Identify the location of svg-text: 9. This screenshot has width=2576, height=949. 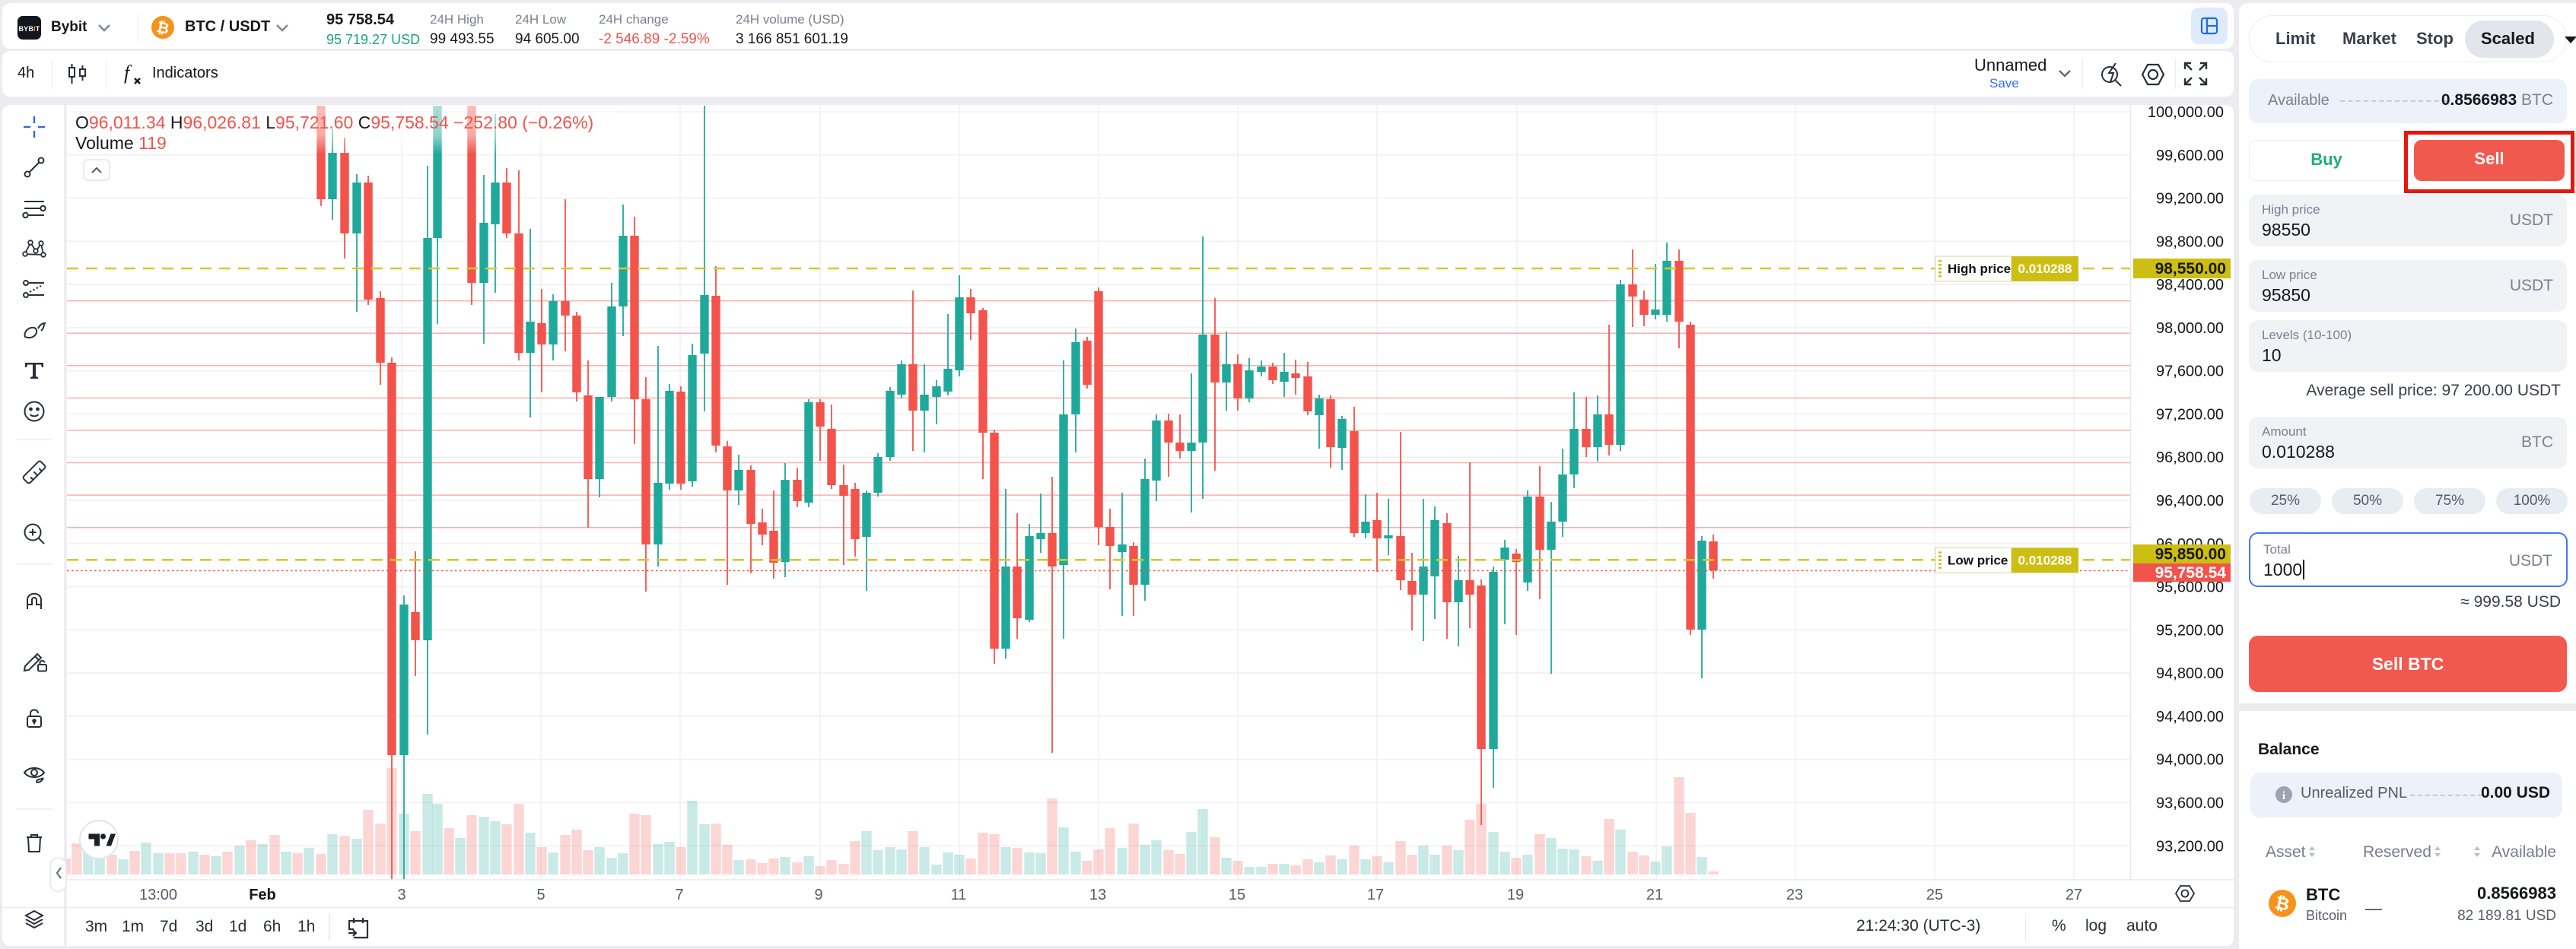
(818, 895).